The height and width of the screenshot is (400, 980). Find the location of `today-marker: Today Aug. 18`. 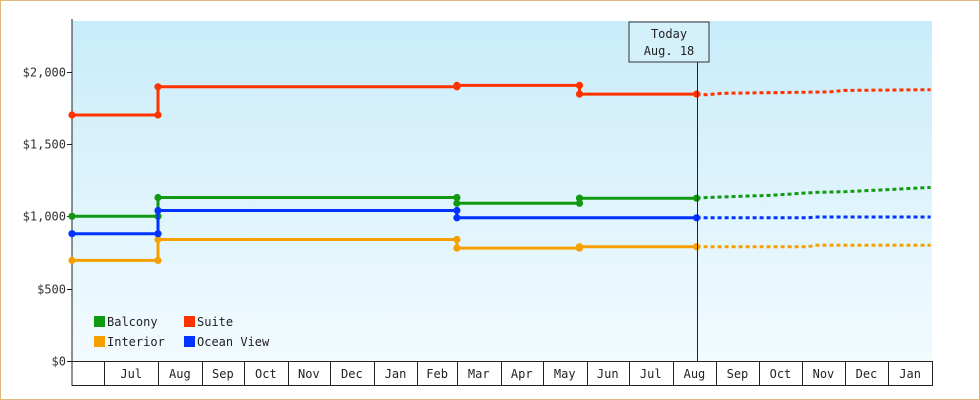

today-marker: Today Aug. 18 is located at coordinates (669, 191).